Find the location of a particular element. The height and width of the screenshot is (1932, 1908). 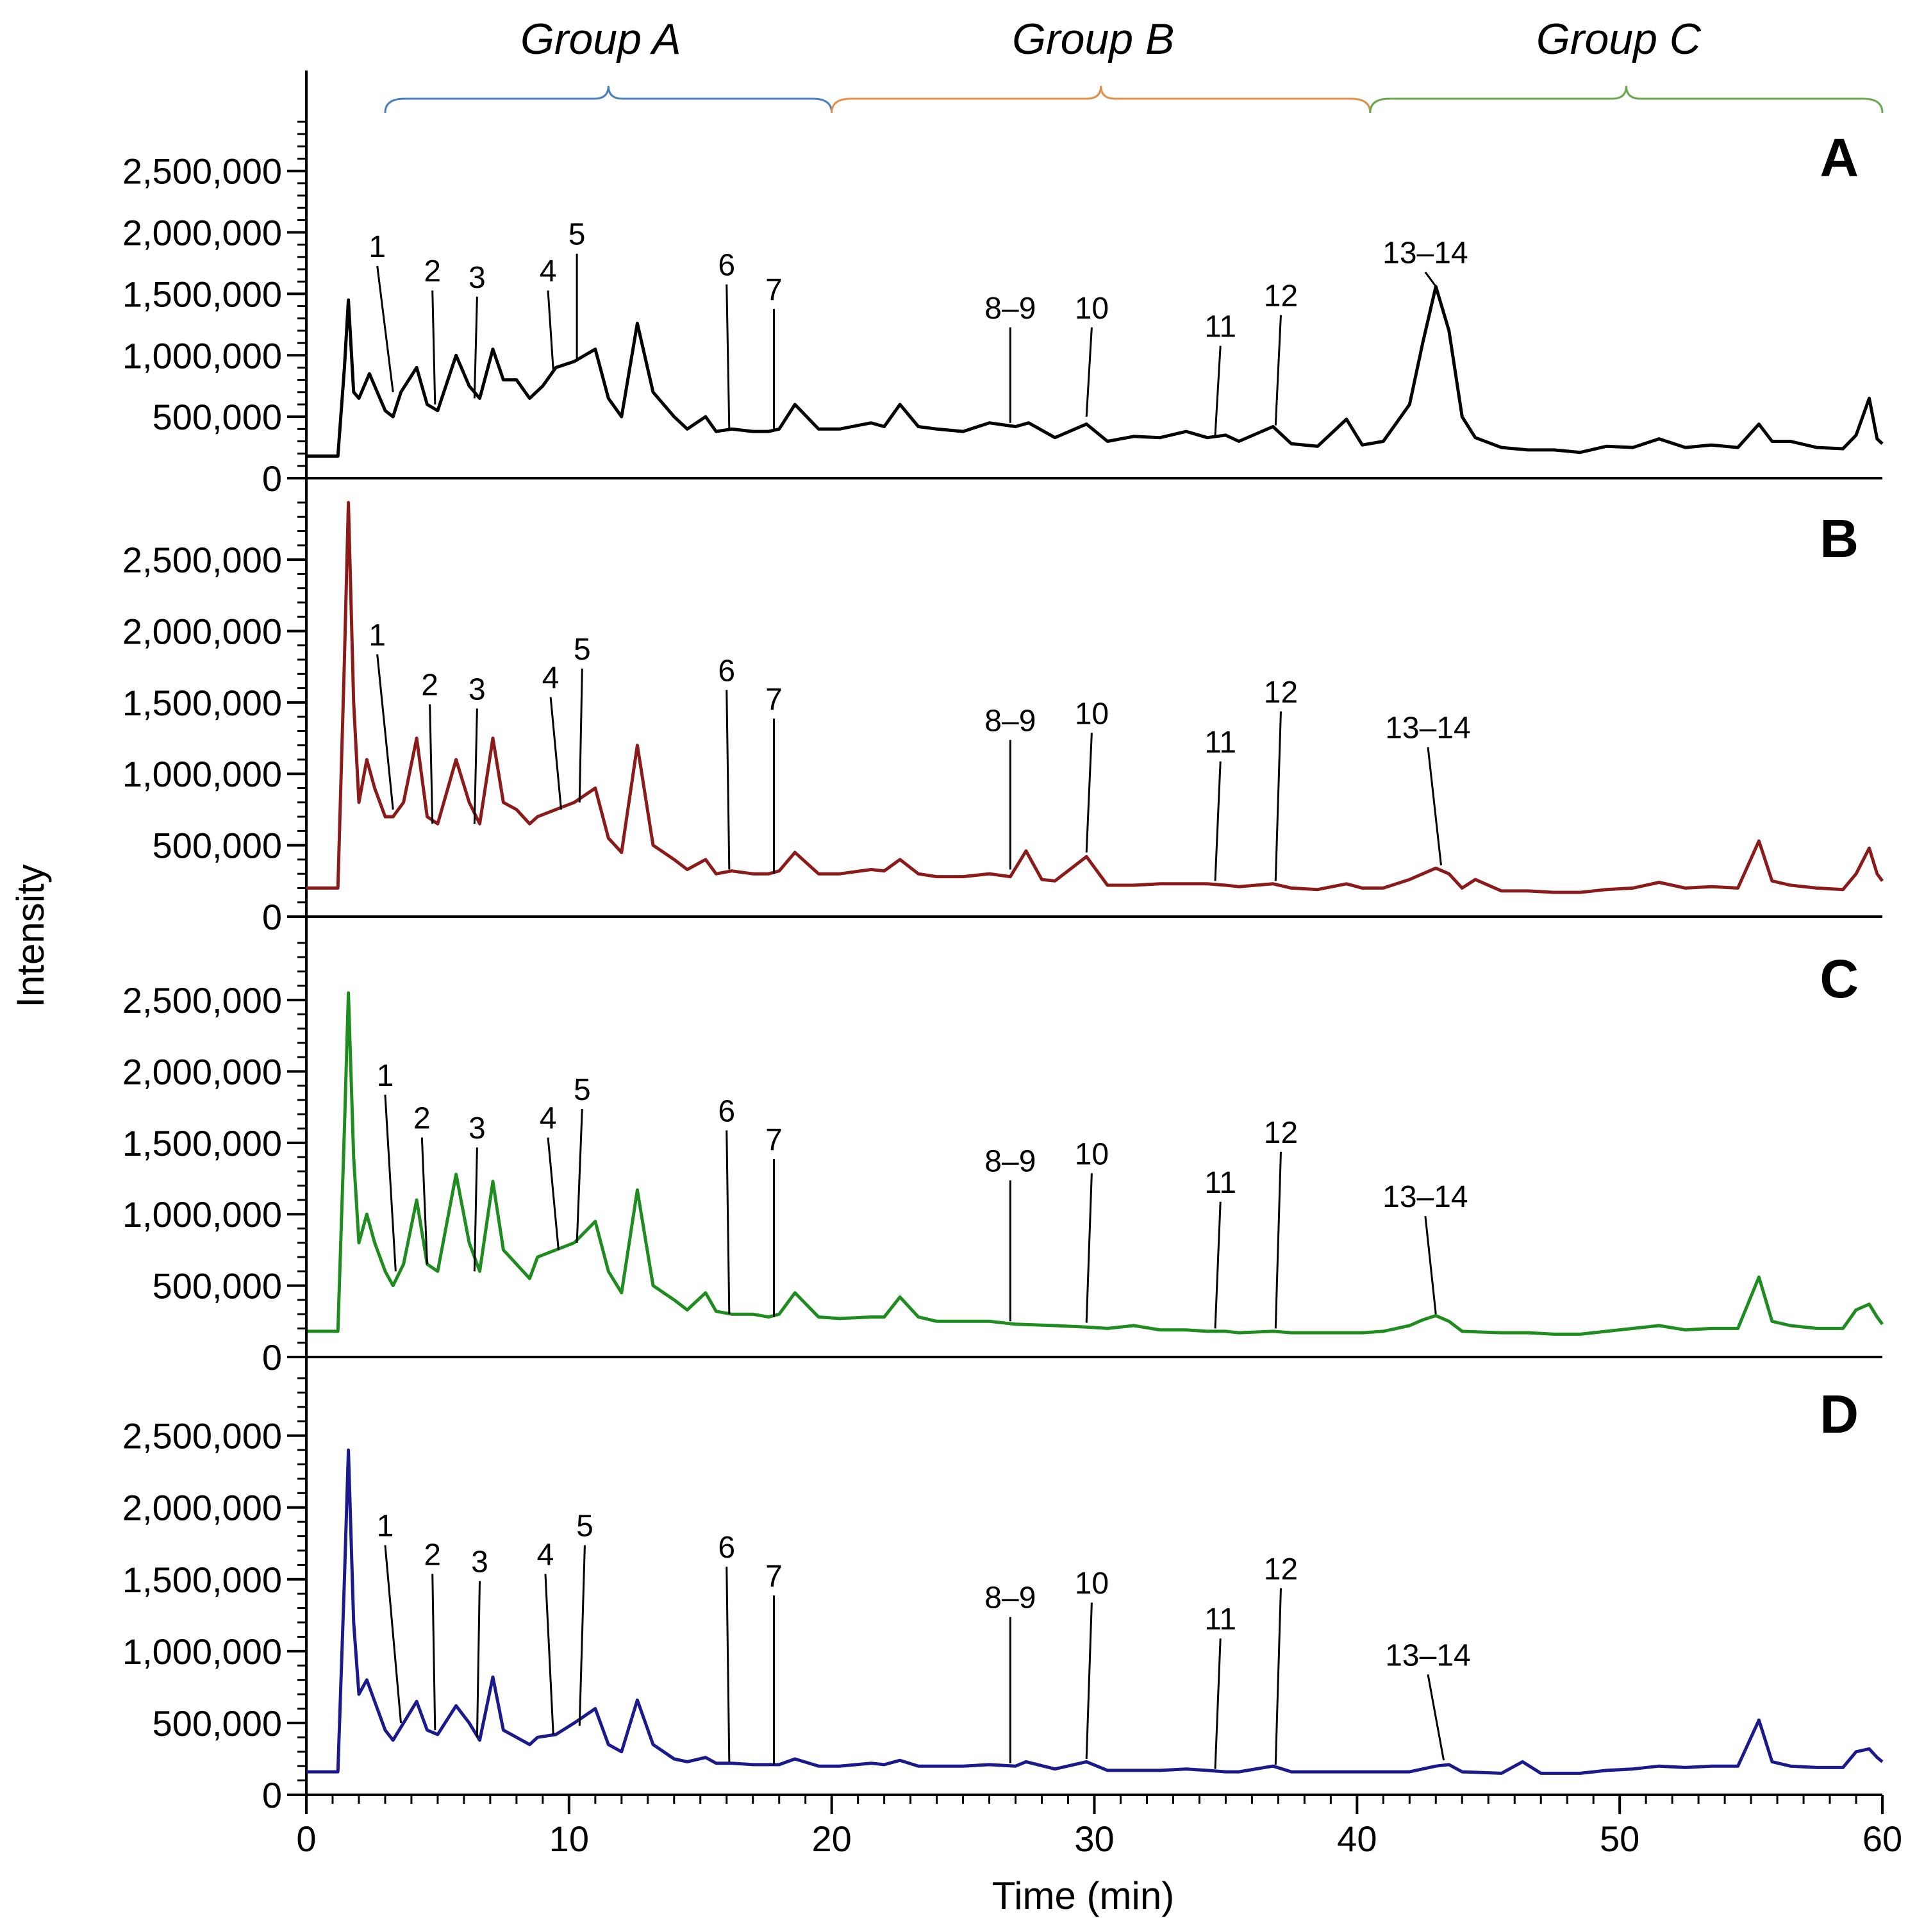

trace-c is located at coordinates (1095, 1163).